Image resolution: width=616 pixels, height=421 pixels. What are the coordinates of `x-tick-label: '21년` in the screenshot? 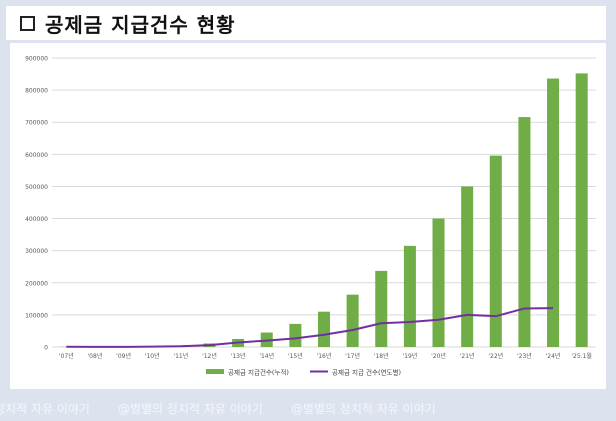 It's located at (467, 356).